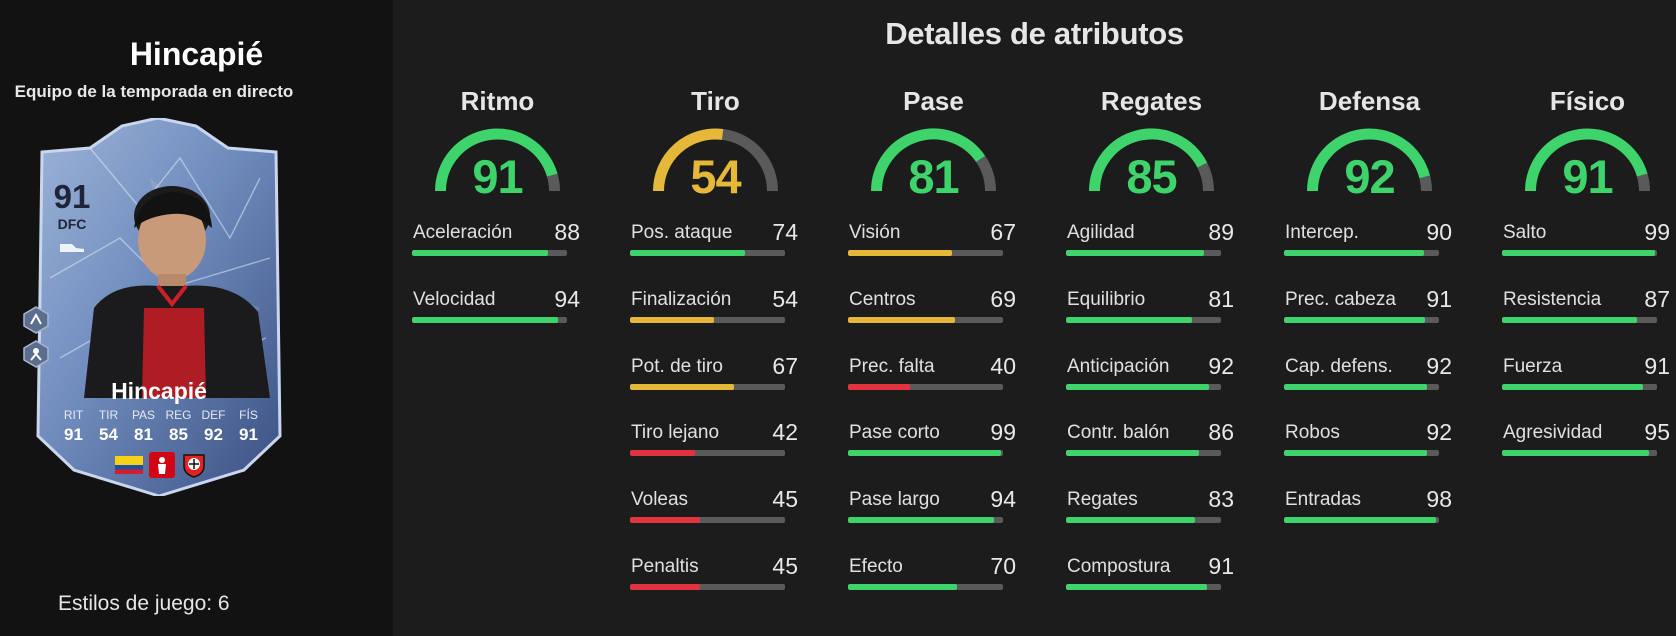  What do you see at coordinates (1323, 499) in the screenshot?
I see `stat-label: Entradas` at bounding box center [1323, 499].